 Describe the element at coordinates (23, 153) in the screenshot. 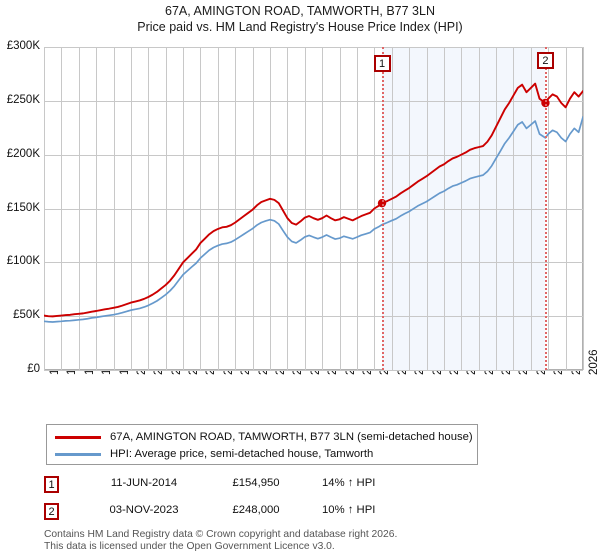

I see `y-axis-tick-label: £200K` at that location.